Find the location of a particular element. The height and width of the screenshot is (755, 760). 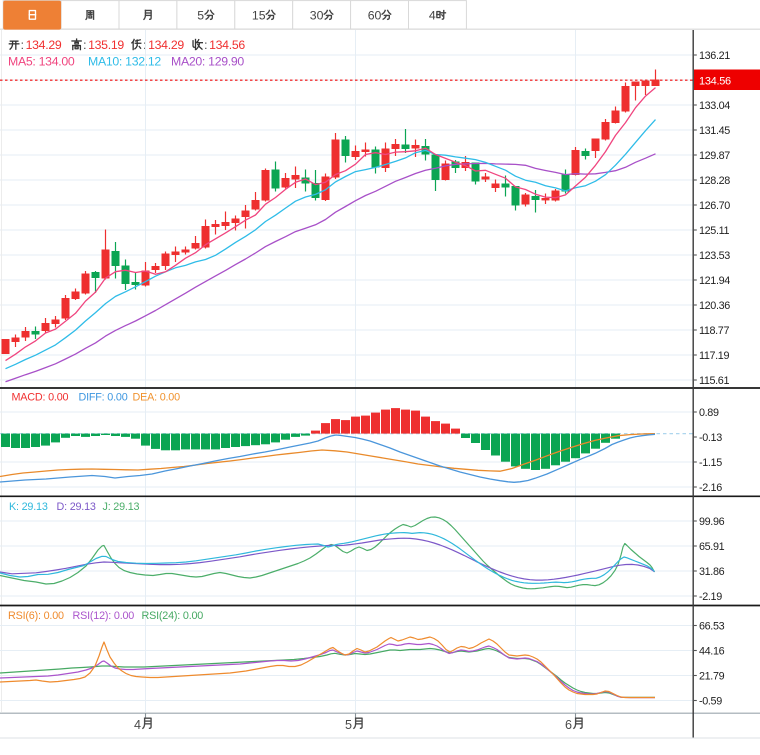

svg-text: 44.16 is located at coordinates (712, 652).